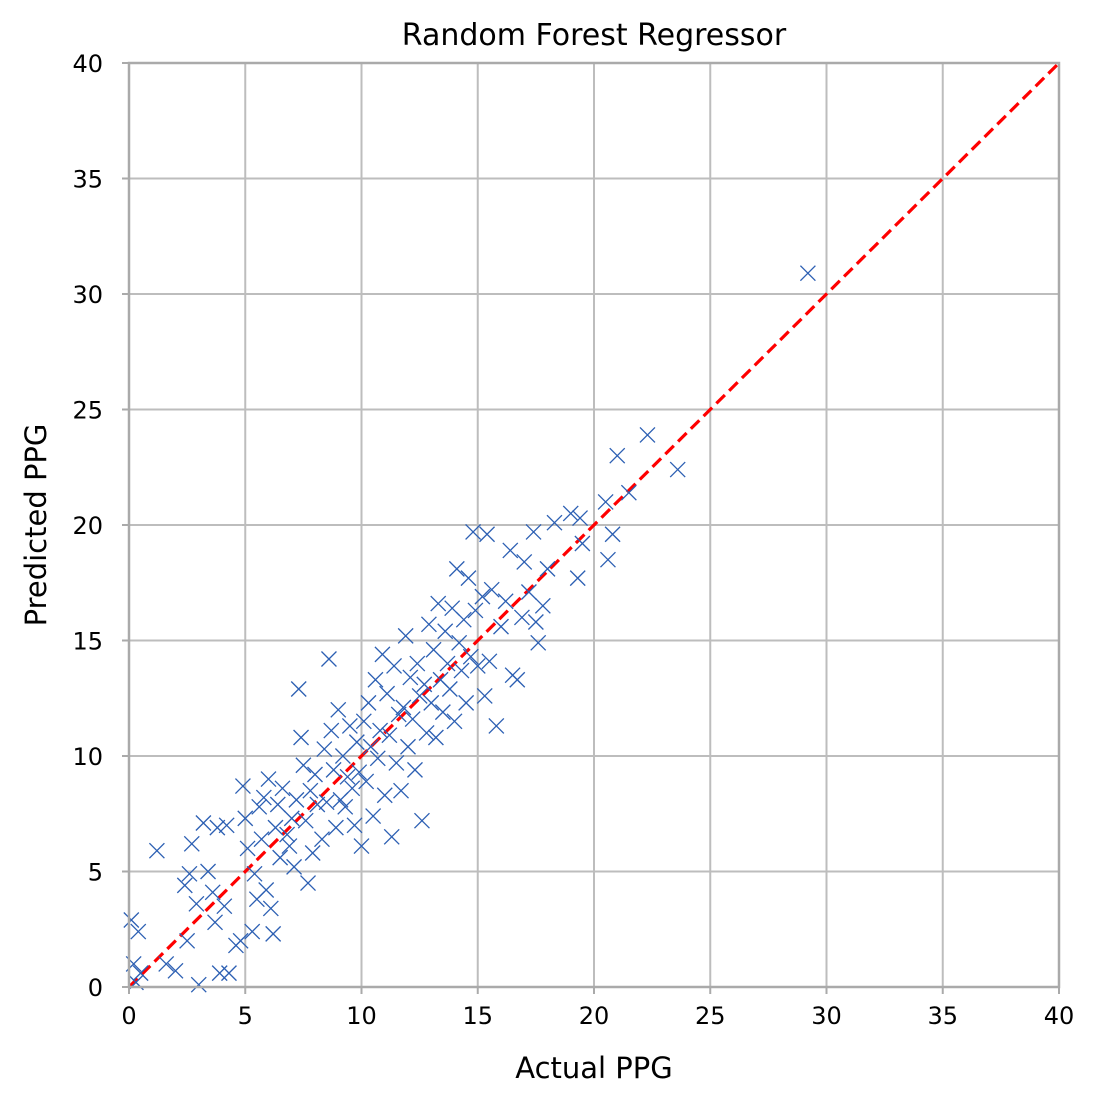 The width and height of the screenshot is (1098, 1106). What do you see at coordinates (361, 1016) in the screenshot?
I see `x-tick-label: 10` at bounding box center [361, 1016].